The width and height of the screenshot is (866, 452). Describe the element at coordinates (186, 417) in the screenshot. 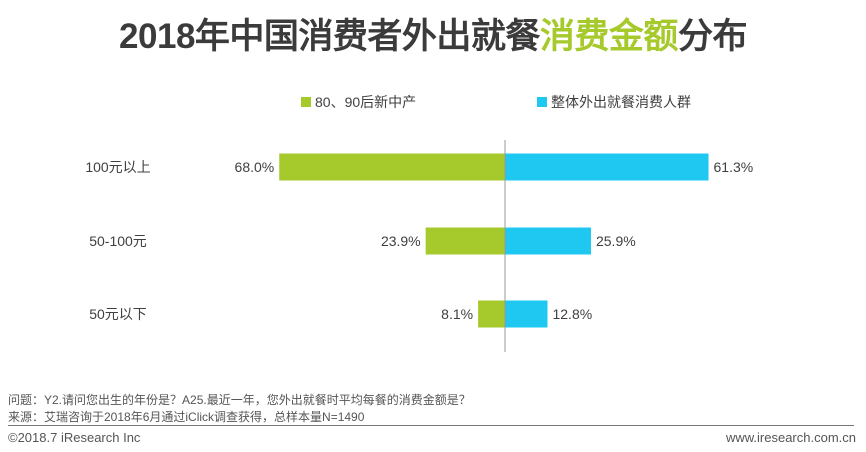

I see `source-note: 来源：艾瑞咨询于2018年6月通过iClick调查获得，总样本量N=1490` at that location.